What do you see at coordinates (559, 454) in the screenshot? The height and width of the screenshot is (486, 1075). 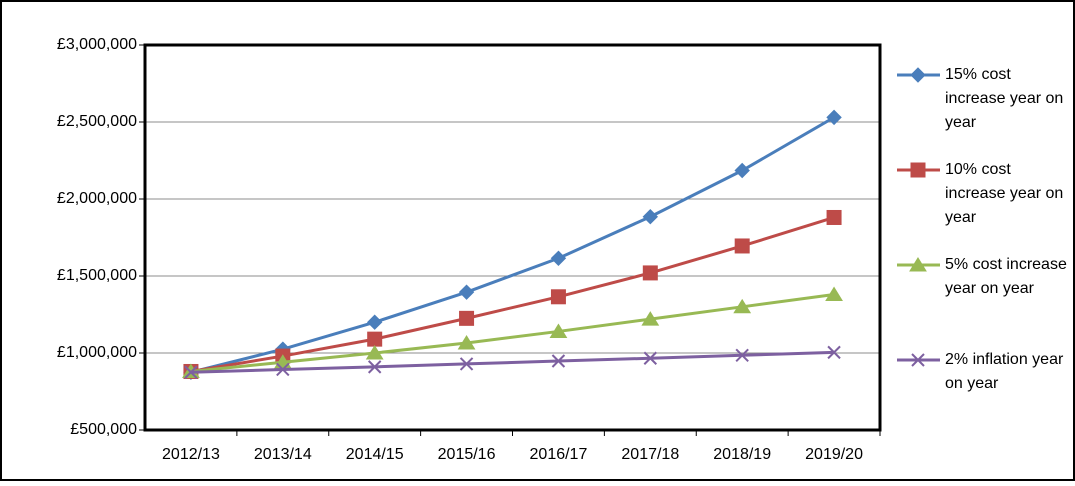 I see `x-tick-label: 2016/17` at bounding box center [559, 454].